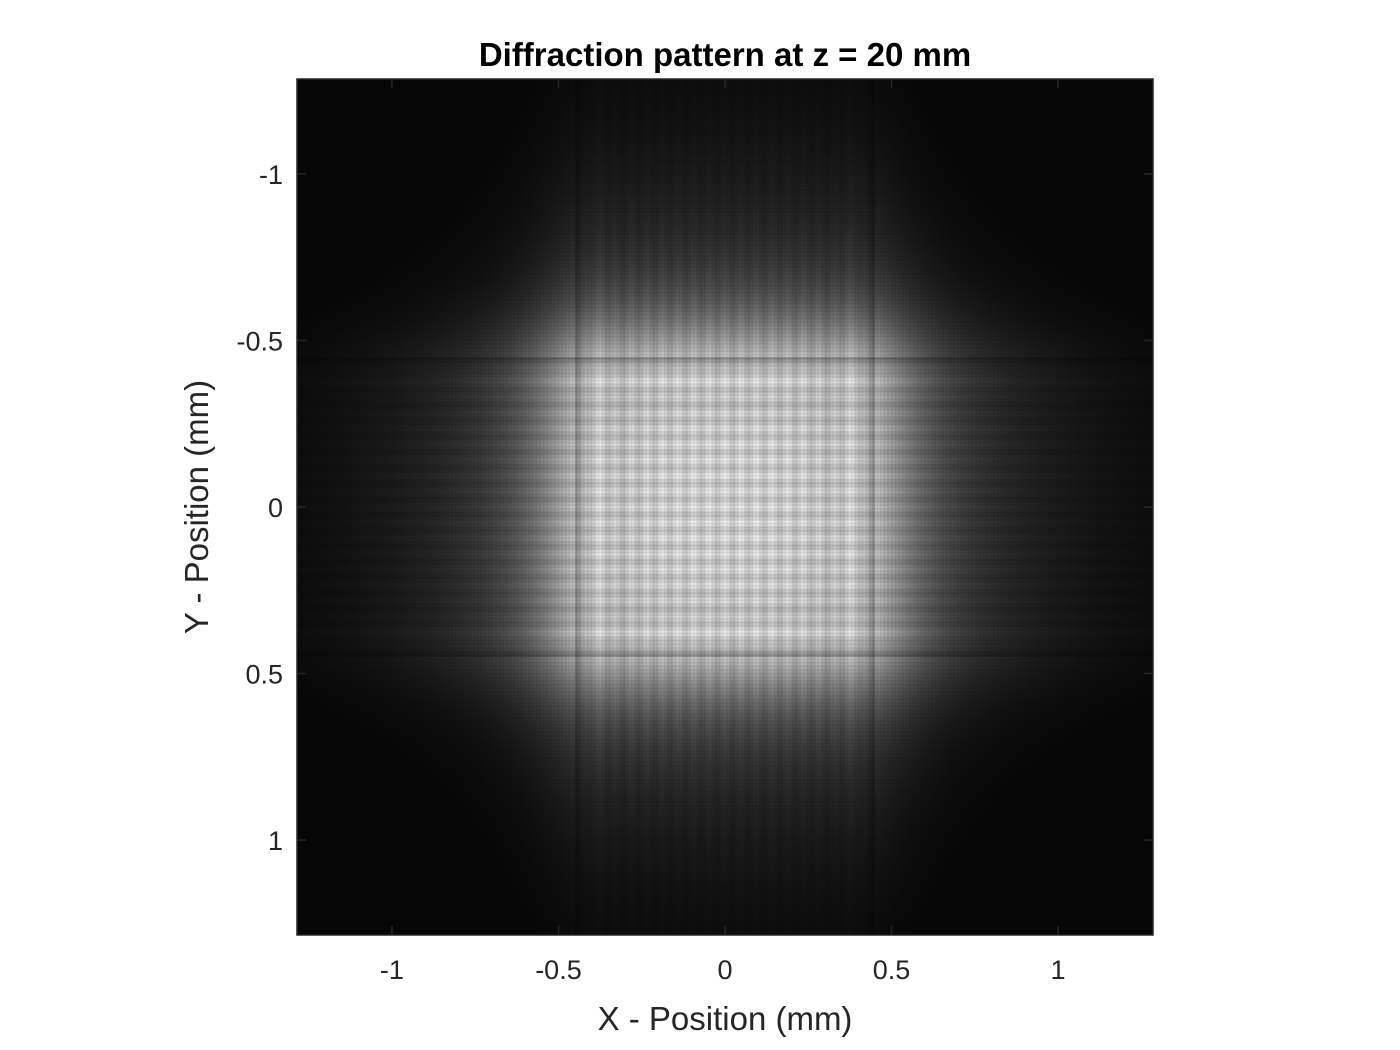  Describe the element at coordinates (275, 841) in the screenshot. I see `y-tick-label: 1` at that location.